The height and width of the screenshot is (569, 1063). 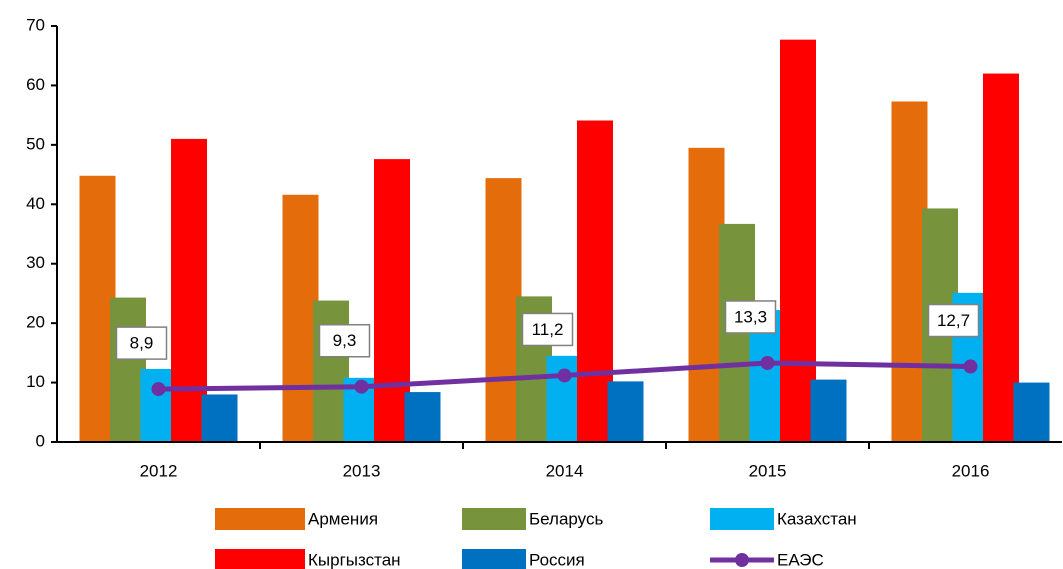 What do you see at coordinates (768, 470) in the screenshot?
I see `x-tick-label: 2015` at bounding box center [768, 470].